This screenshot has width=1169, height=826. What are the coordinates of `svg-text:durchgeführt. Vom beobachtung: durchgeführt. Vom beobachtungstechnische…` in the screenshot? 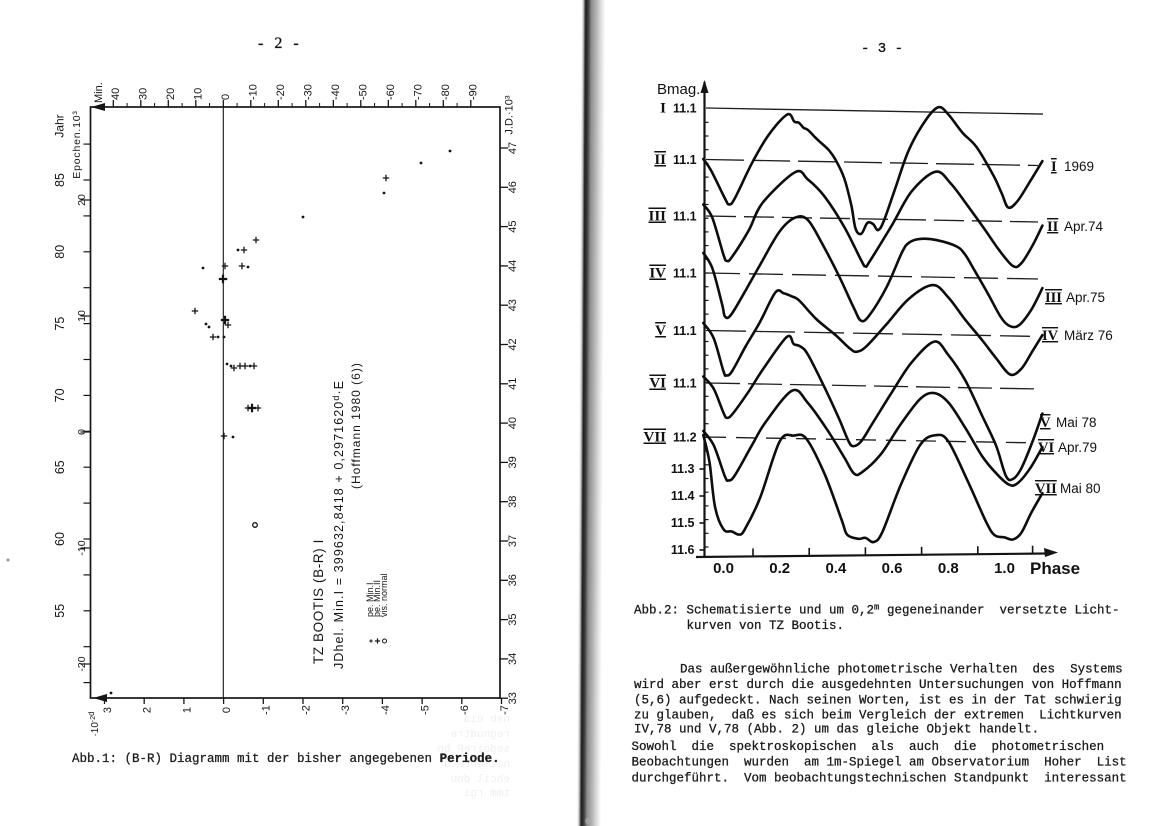 It's located at (879, 778).